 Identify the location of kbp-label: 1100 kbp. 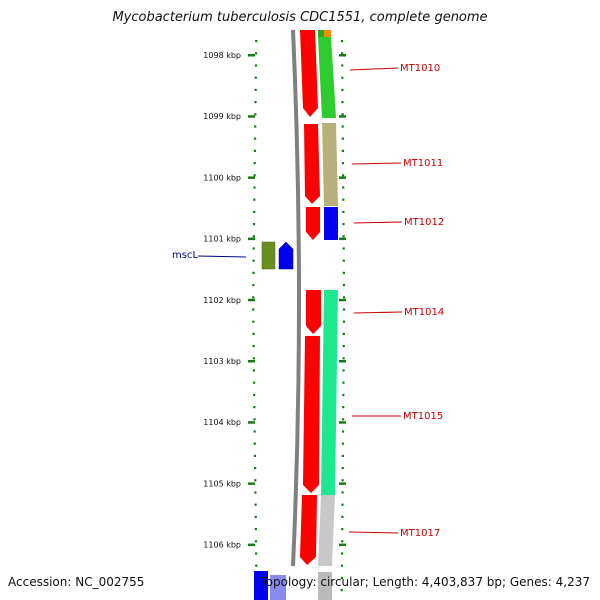
(222, 177).